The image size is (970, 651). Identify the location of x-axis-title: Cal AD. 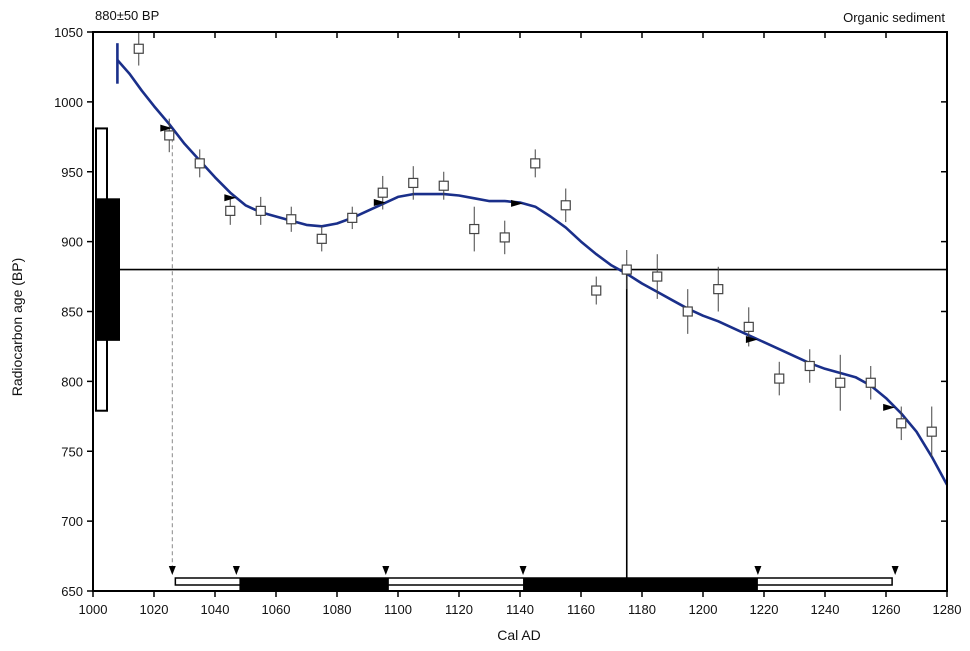
(519, 635).